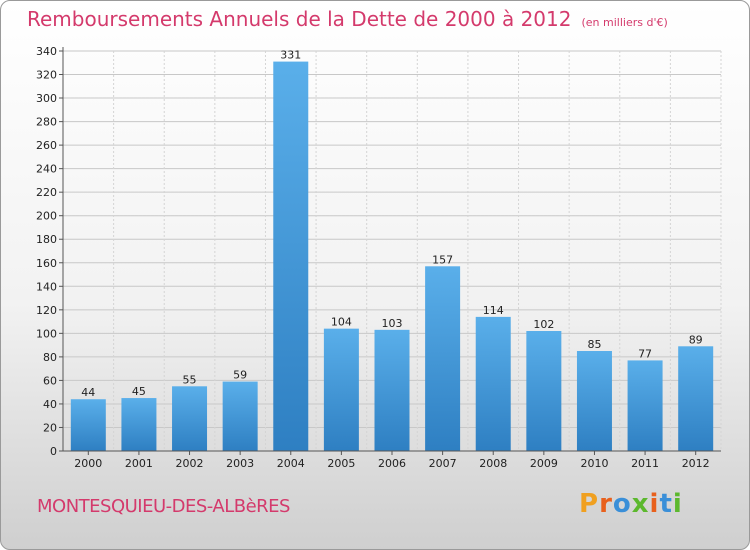  I want to click on logo-letter: o, so click(622, 504).